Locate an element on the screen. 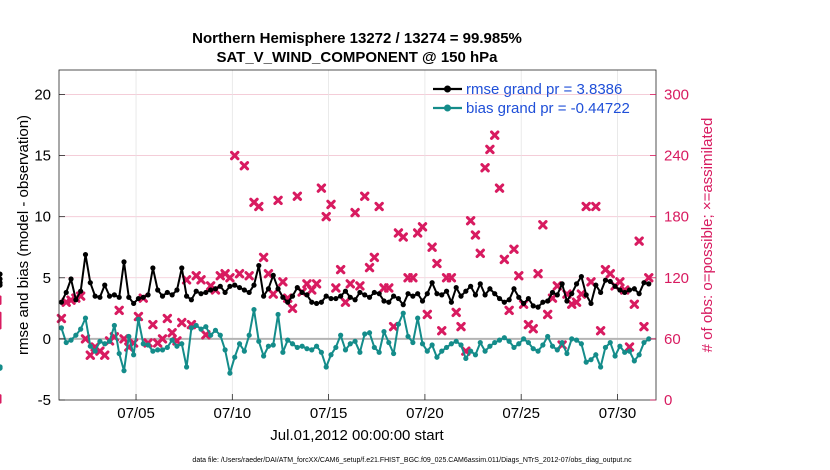  y-left-tick-label: 0 is located at coordinates (47, 339).